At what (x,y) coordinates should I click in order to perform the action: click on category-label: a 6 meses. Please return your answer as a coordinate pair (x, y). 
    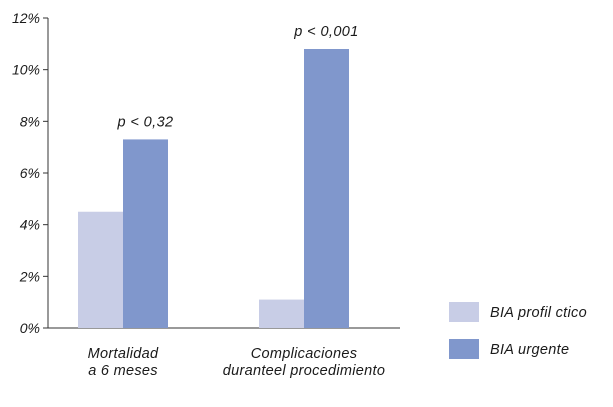
    Looking at the image, I should click on (123, 371).